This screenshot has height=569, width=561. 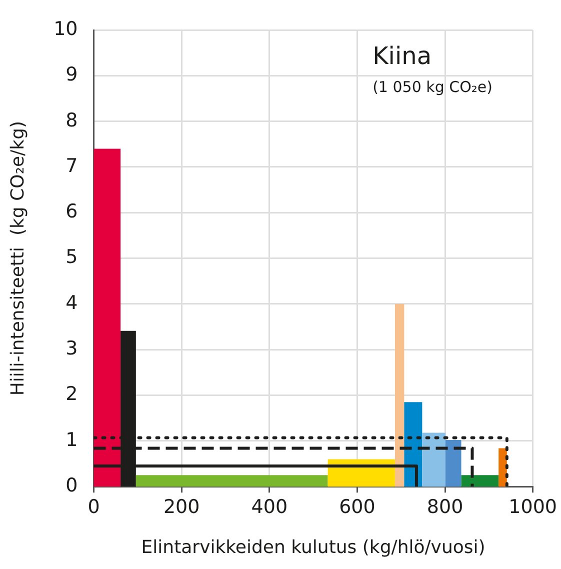 I want to click on y-axis-title: Hiili-intensiteetti (kg CO₂e/kg), so click(x=17, y=258).